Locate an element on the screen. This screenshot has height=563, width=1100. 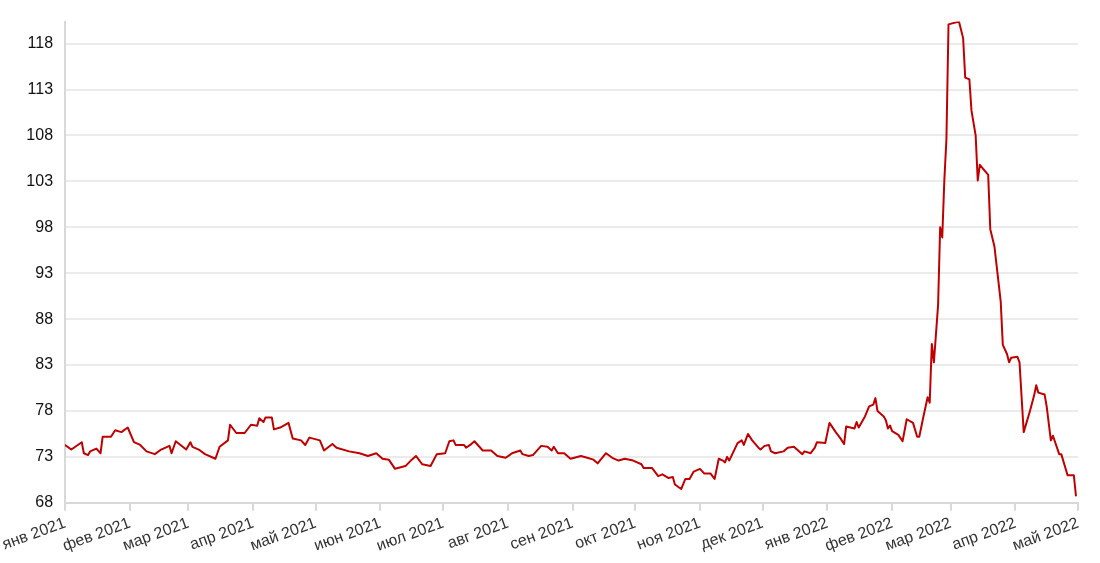
y-tick-label: 113 is located at coordinates (40, 88).